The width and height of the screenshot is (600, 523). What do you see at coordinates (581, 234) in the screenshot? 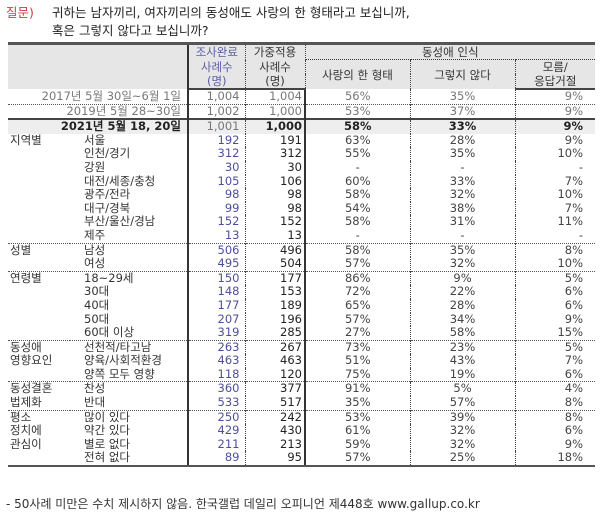
I see `dont-know-pct: -` at bounding box center [581, 234].